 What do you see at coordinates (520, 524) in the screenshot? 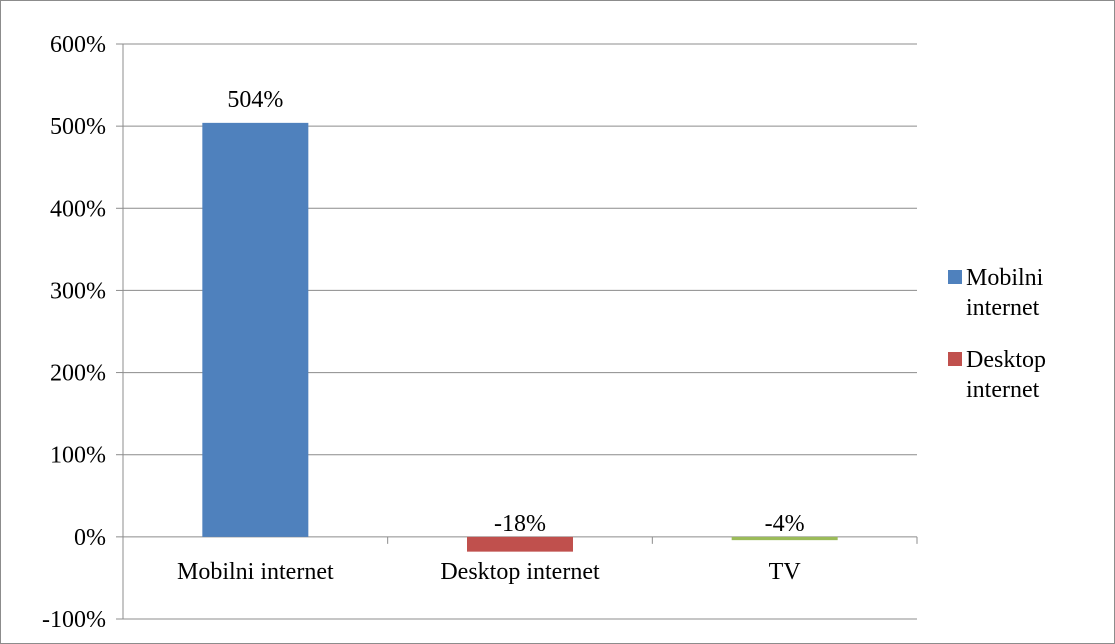
I see `data-label: -18%` at bounding box center [520, 524].